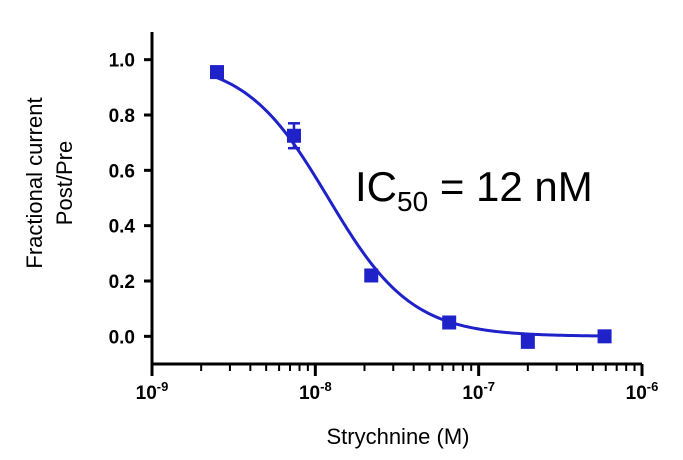 This screenshot has height=460, width=683. I want to click on y-tick-label: 0.0, so click(122, 337).